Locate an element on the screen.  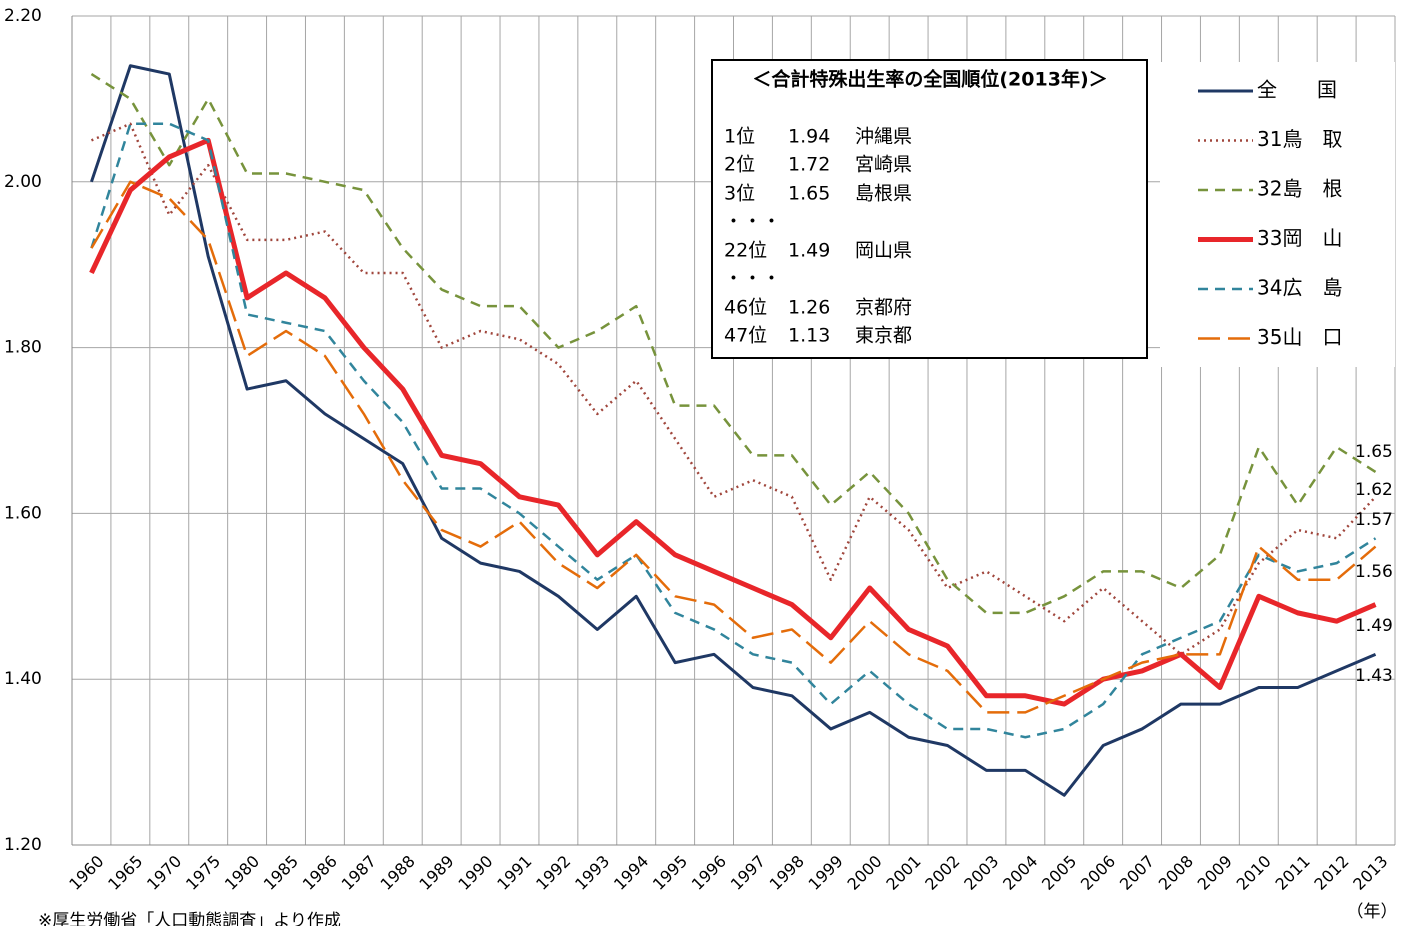
x-tick-label: 1960 is located at coordinates (86, 873).